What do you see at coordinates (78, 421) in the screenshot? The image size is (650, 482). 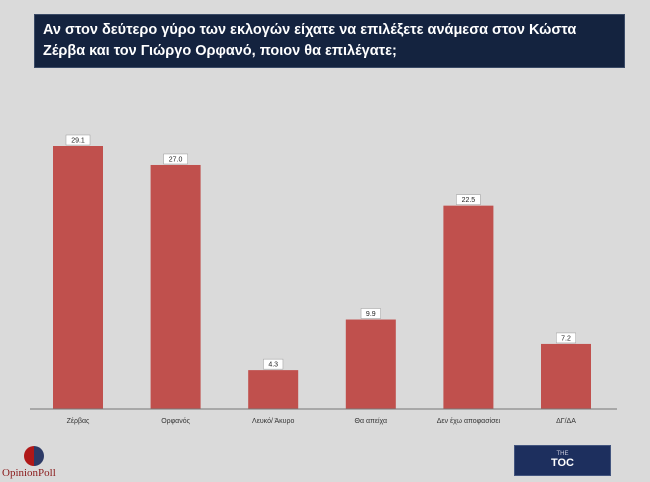 I see `category-label-0: Ζέρβας` at bounding box center [78, 421].